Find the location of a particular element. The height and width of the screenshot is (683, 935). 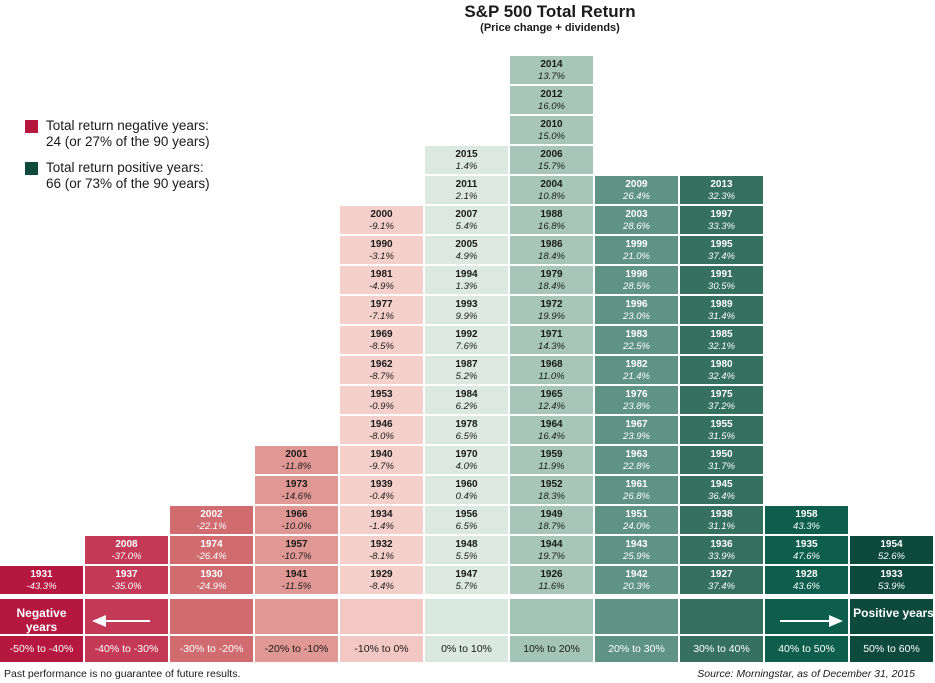

year-cell: 1969 -8.5% is located at coordinates (381, 340).